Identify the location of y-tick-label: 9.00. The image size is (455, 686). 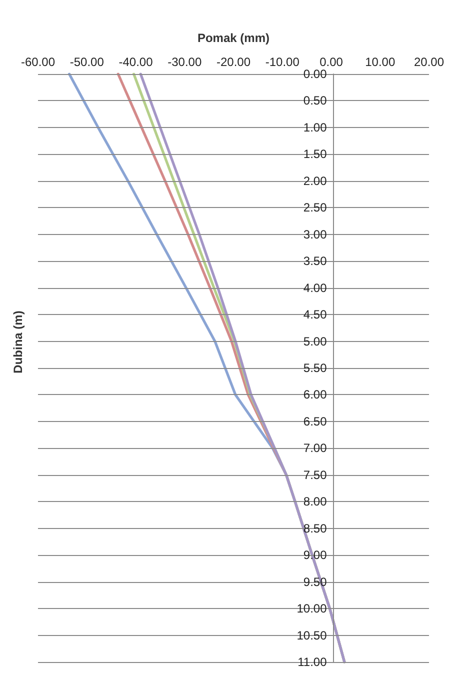
(315, 555).